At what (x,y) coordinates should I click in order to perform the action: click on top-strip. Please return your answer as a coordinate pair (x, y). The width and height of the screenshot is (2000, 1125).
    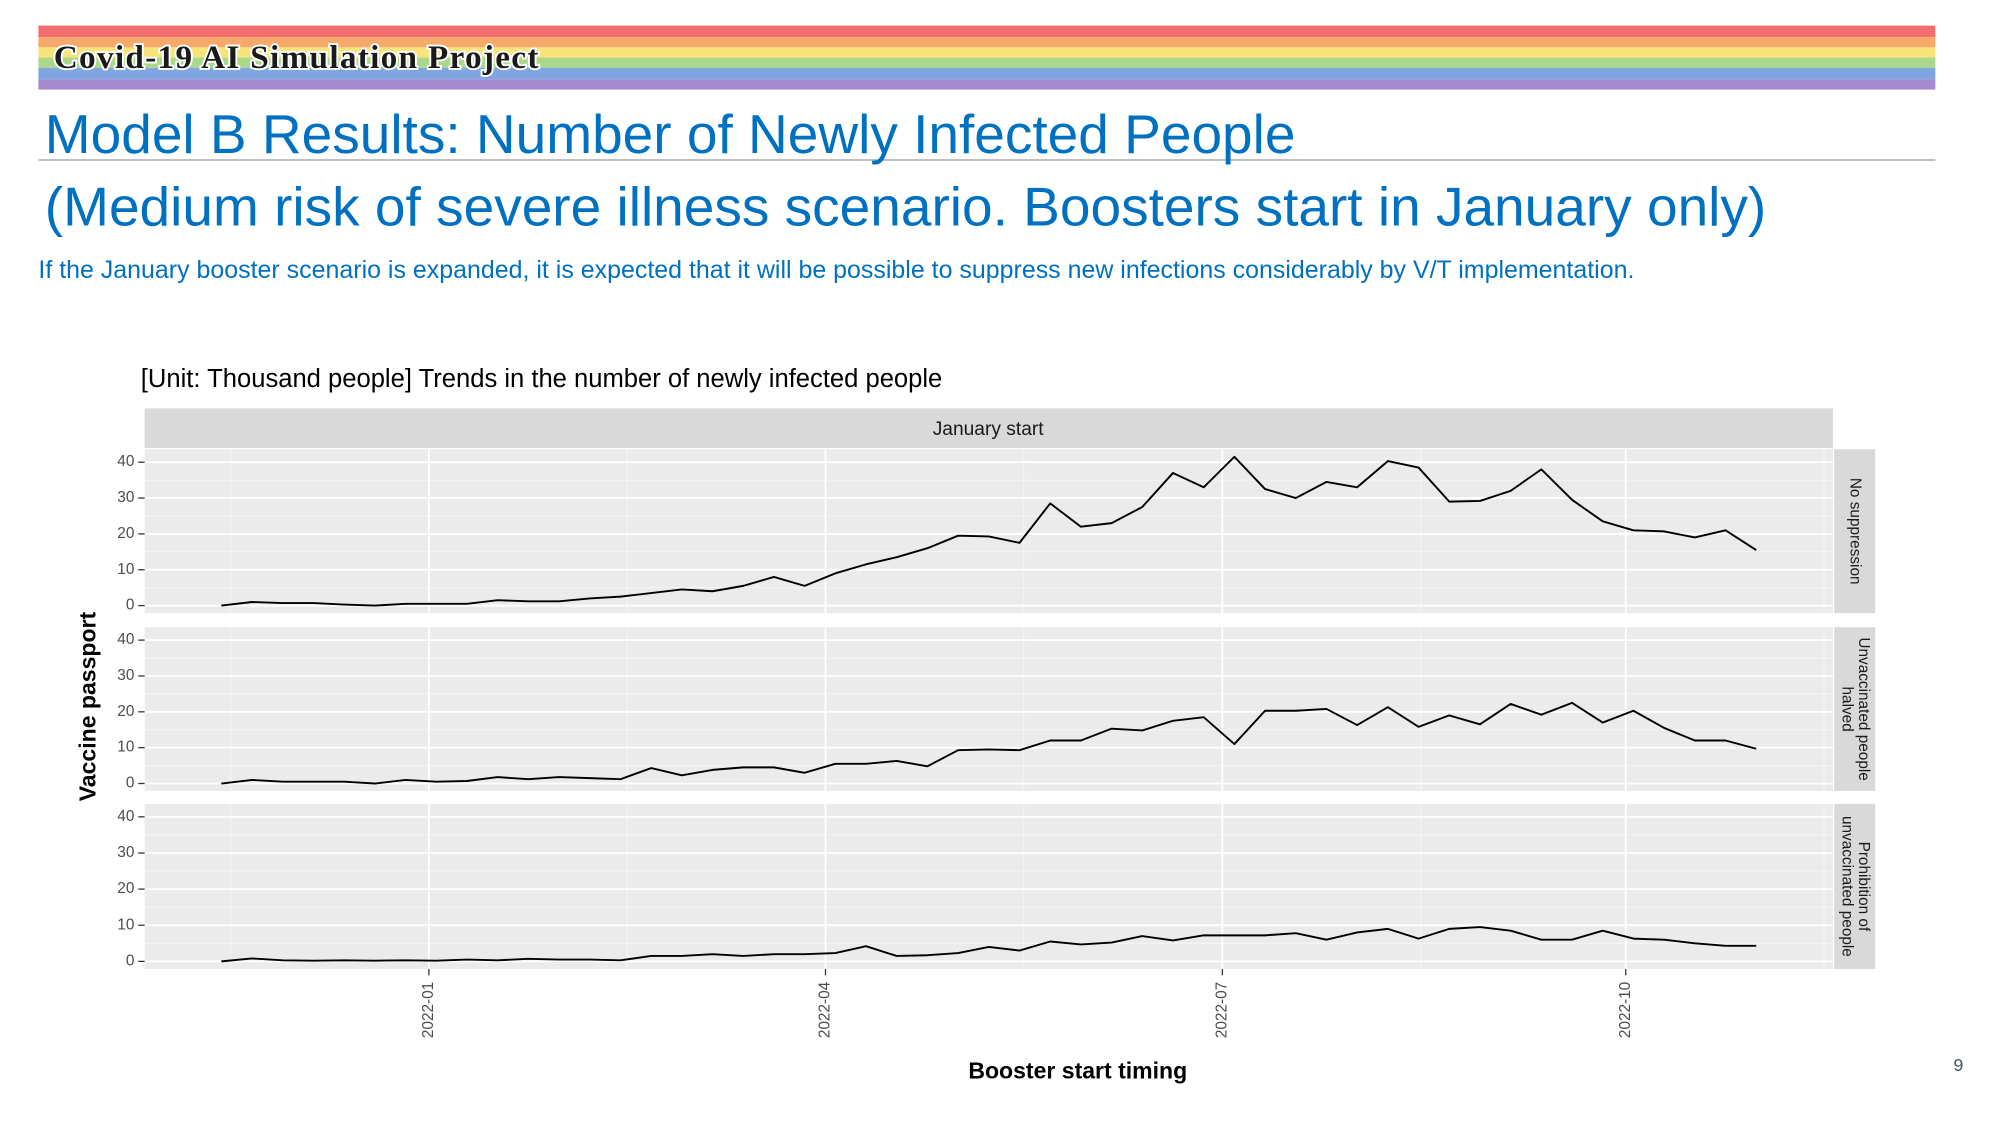
    Looking at the image, I should click on (988, 428).